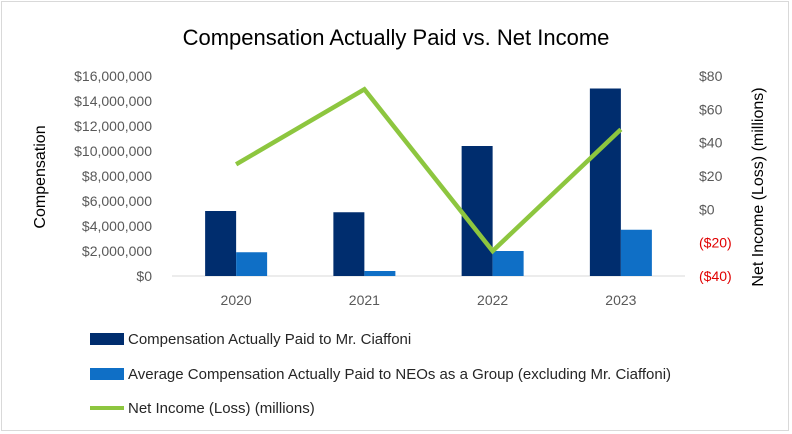  I want to click on y-axis-left-label: Compensation, so click(40, 176).